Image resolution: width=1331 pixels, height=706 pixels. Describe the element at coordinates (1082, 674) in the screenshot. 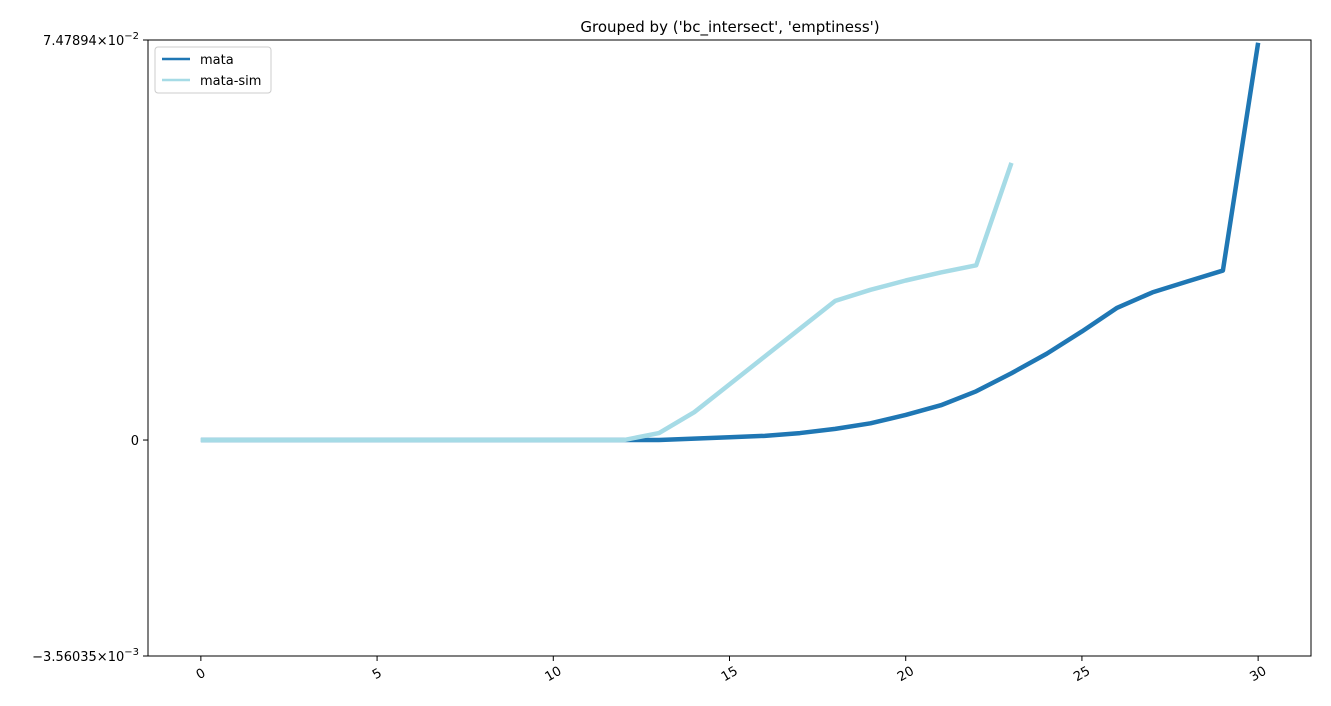

I see `x-tick-label: 25` at that location.